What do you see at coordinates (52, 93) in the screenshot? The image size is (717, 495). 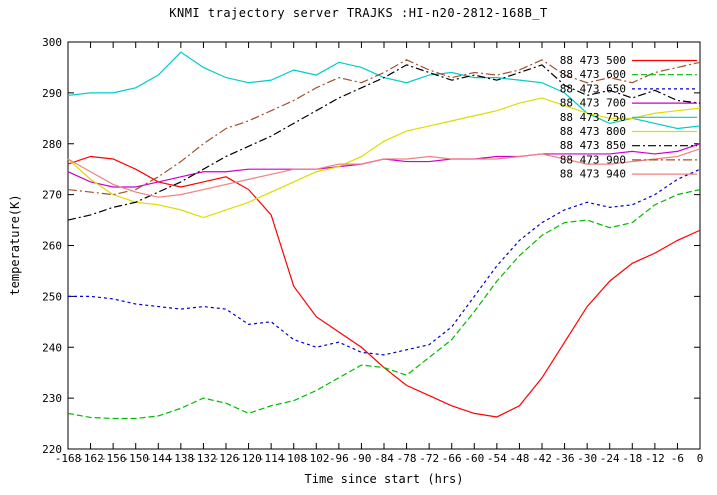 I see `y-tick-label: 290` at bounding box center [52, 93].